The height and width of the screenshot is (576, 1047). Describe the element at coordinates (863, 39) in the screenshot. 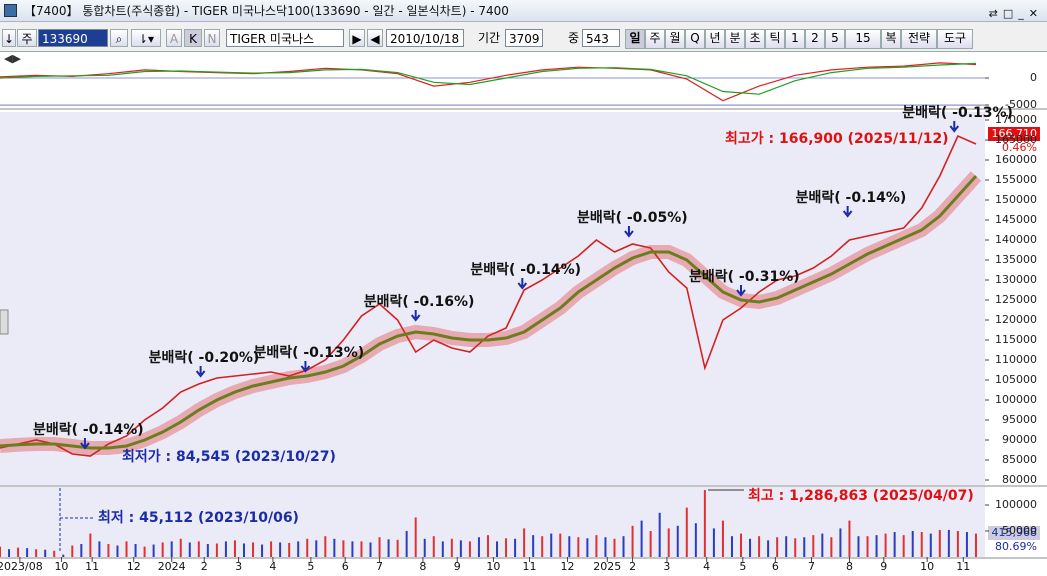

I see `interval-button: 15` at that location.